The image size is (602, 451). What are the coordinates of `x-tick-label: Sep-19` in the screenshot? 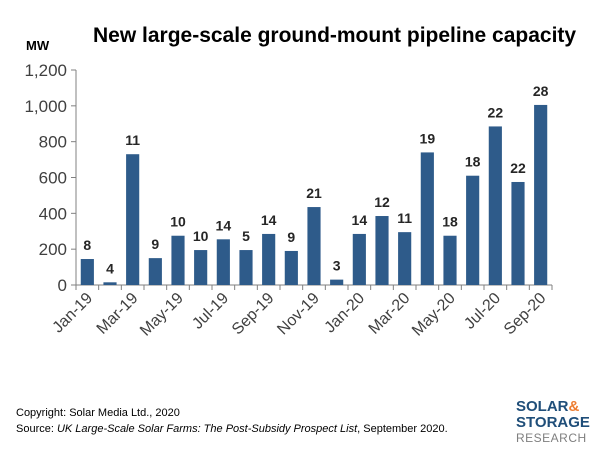 It's located at (253, 314).